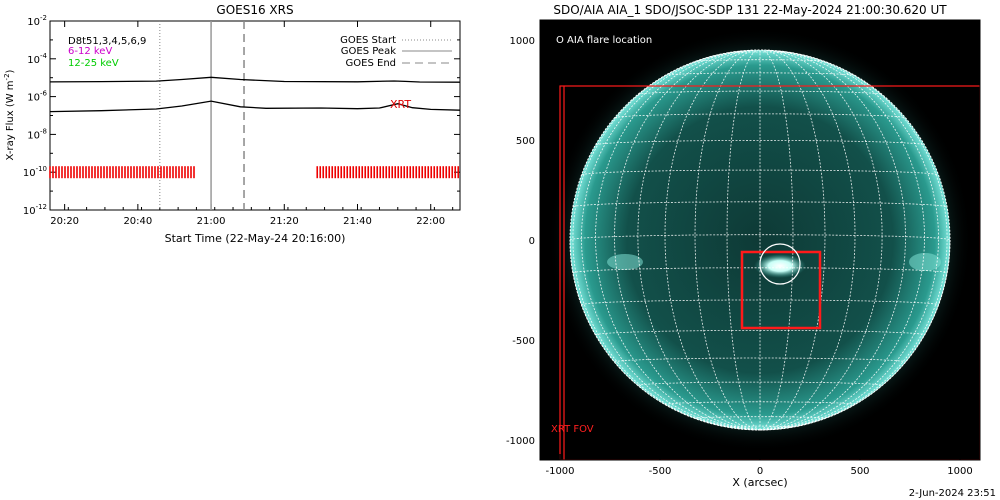 The image size is (1000, 500). Describe the element at coordinates (759, 482) in the screenshot. I see `aia-x-axis-label: X (arcsec)` at that location.